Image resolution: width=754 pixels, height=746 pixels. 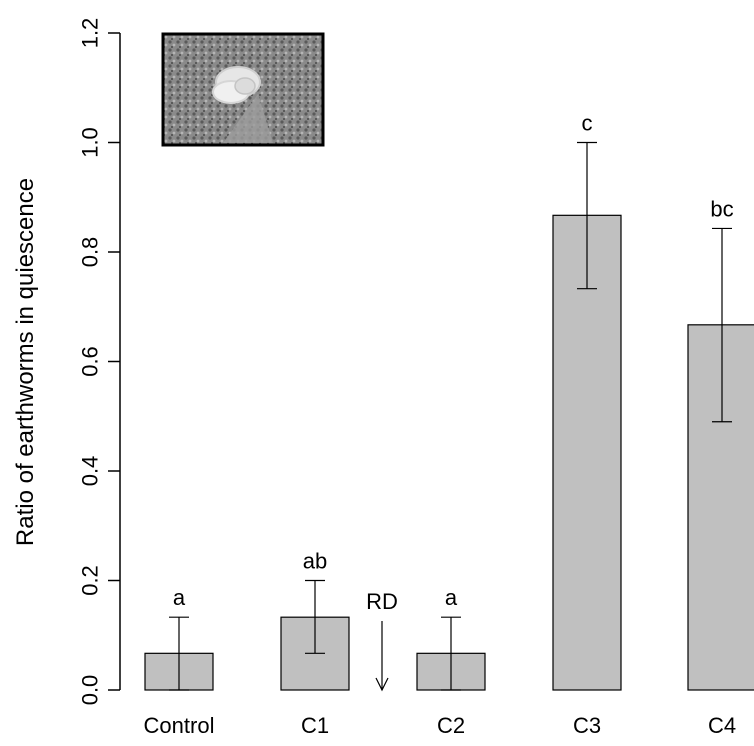 What do you see at coordinates (587, 725) in the screenshot?
I see `x-tick-label: C3` at bounding box center [587, 725].